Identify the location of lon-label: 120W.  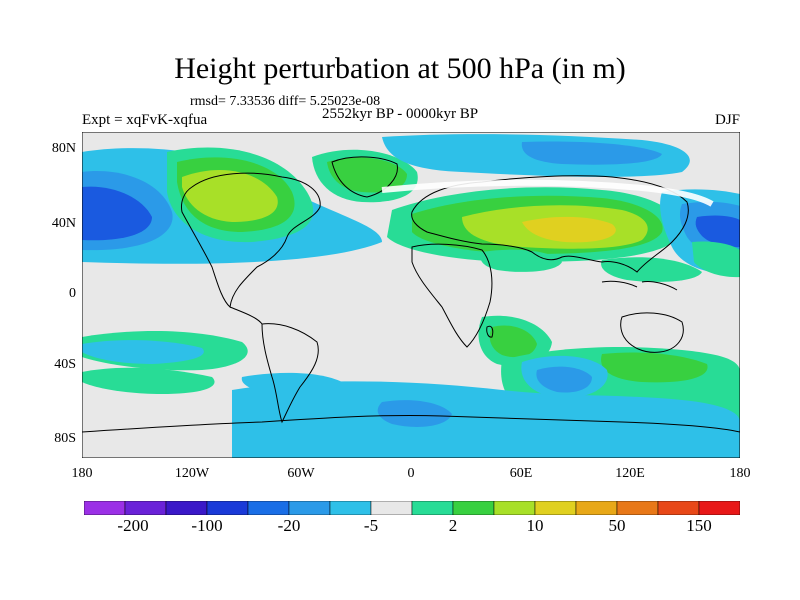
(192, 473).